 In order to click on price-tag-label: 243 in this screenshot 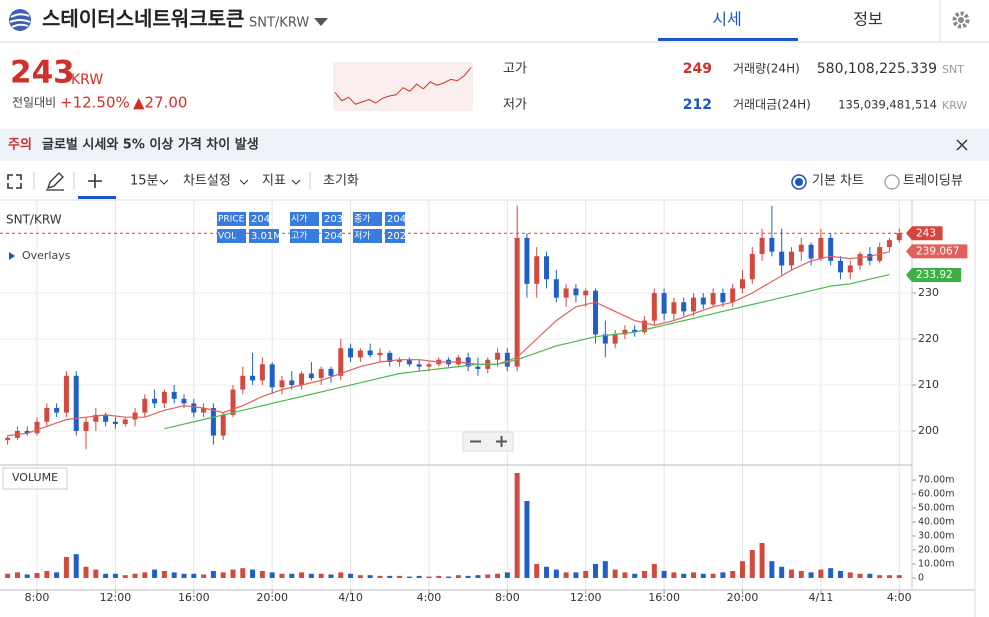, I will do `click(926, 233)`.